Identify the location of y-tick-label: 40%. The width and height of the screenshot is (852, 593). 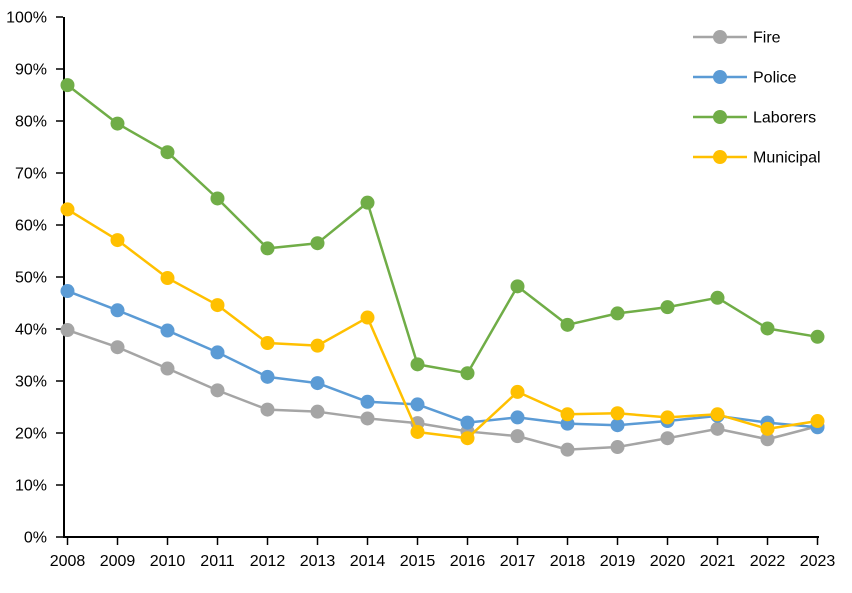
(31, 330).